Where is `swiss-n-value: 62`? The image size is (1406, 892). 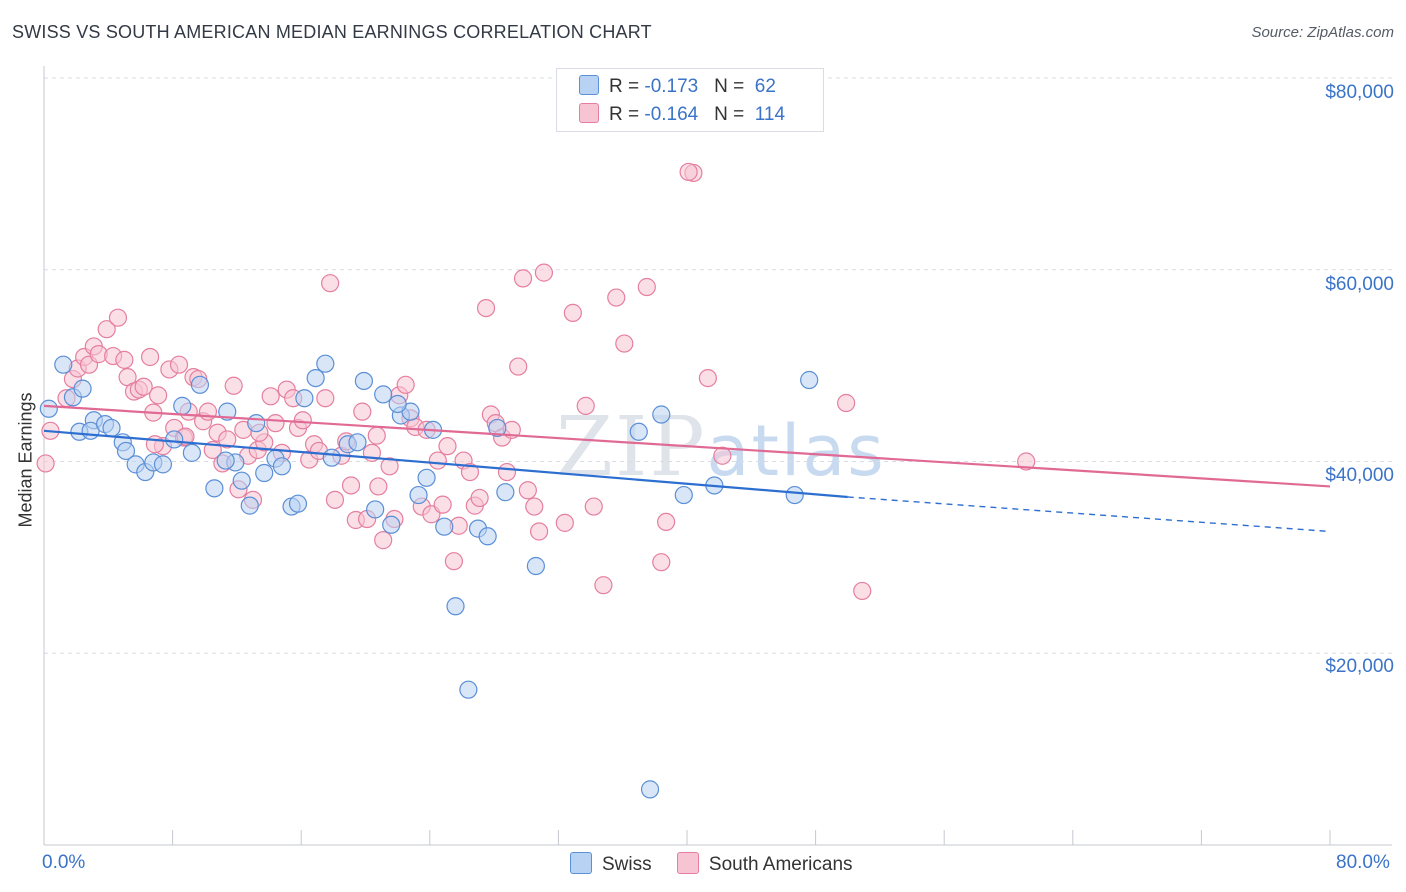
swiss-n-value: 62 is located at coordinates (765, 86).